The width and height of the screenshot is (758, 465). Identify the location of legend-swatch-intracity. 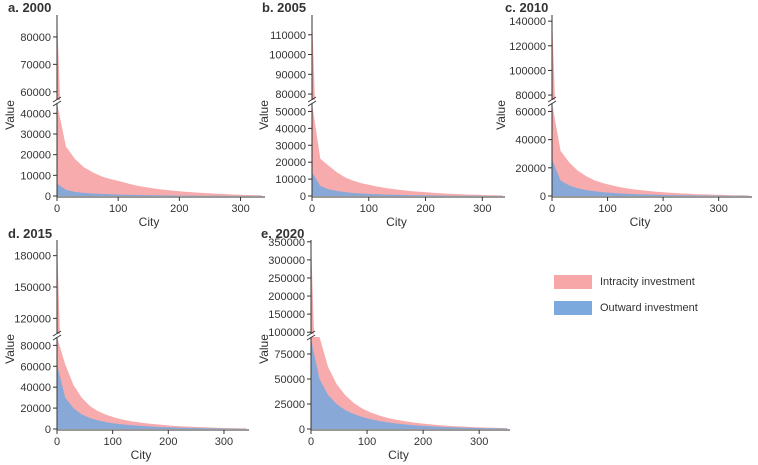
(573, 282).